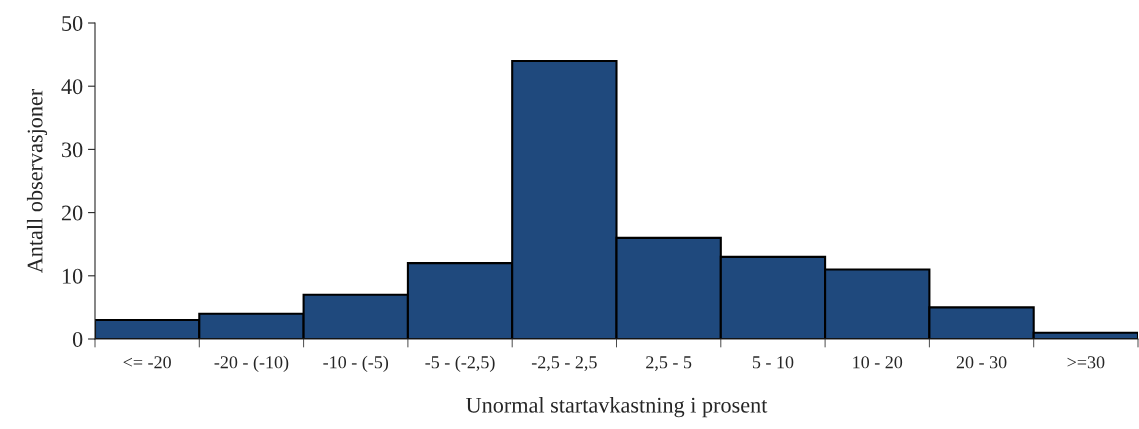 This screenshot has width=1139, height=429. What do you see at coordinates (72, 23) in the screenshot?
I see `y-tick-label: 50` at bounding box center [72, 23].